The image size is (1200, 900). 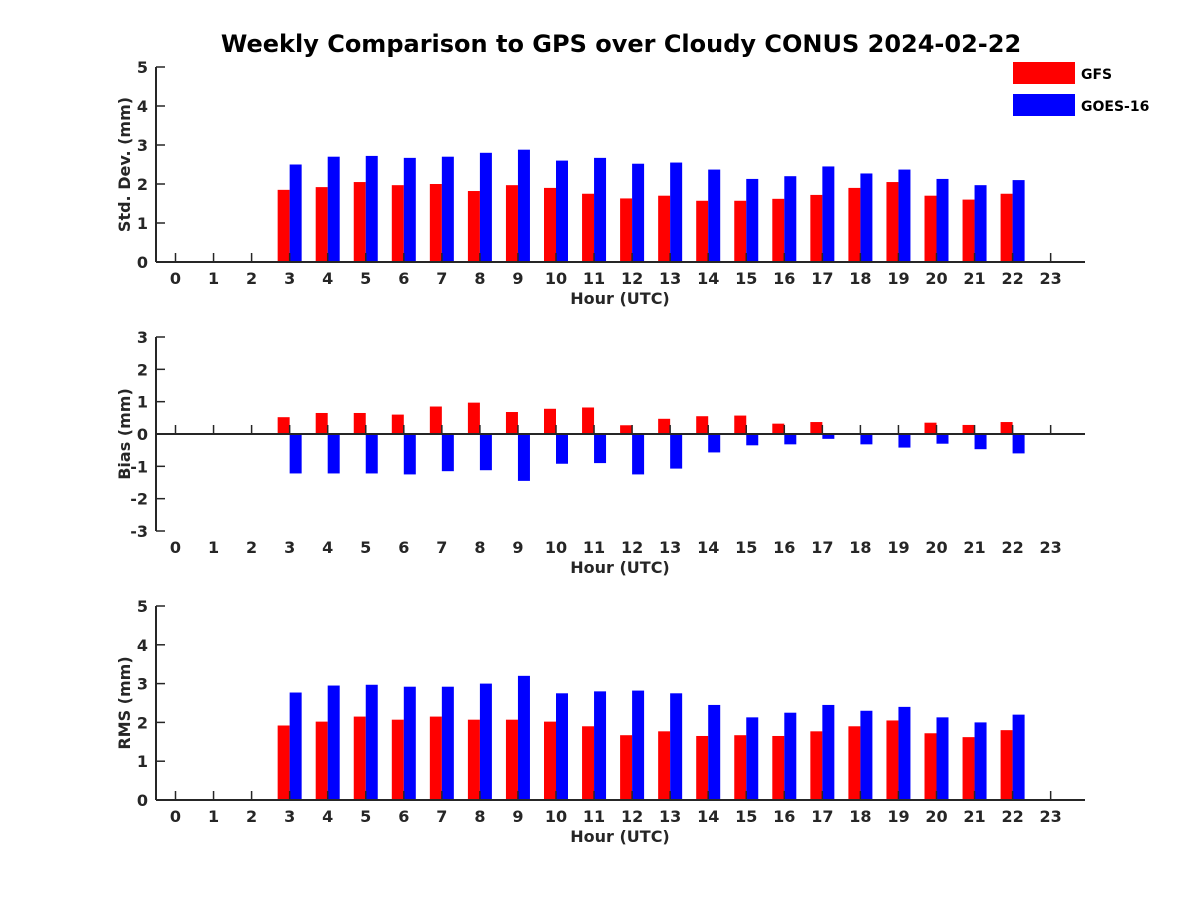 I want to click on x-tick-label: 15, so click(x=746, y=816).